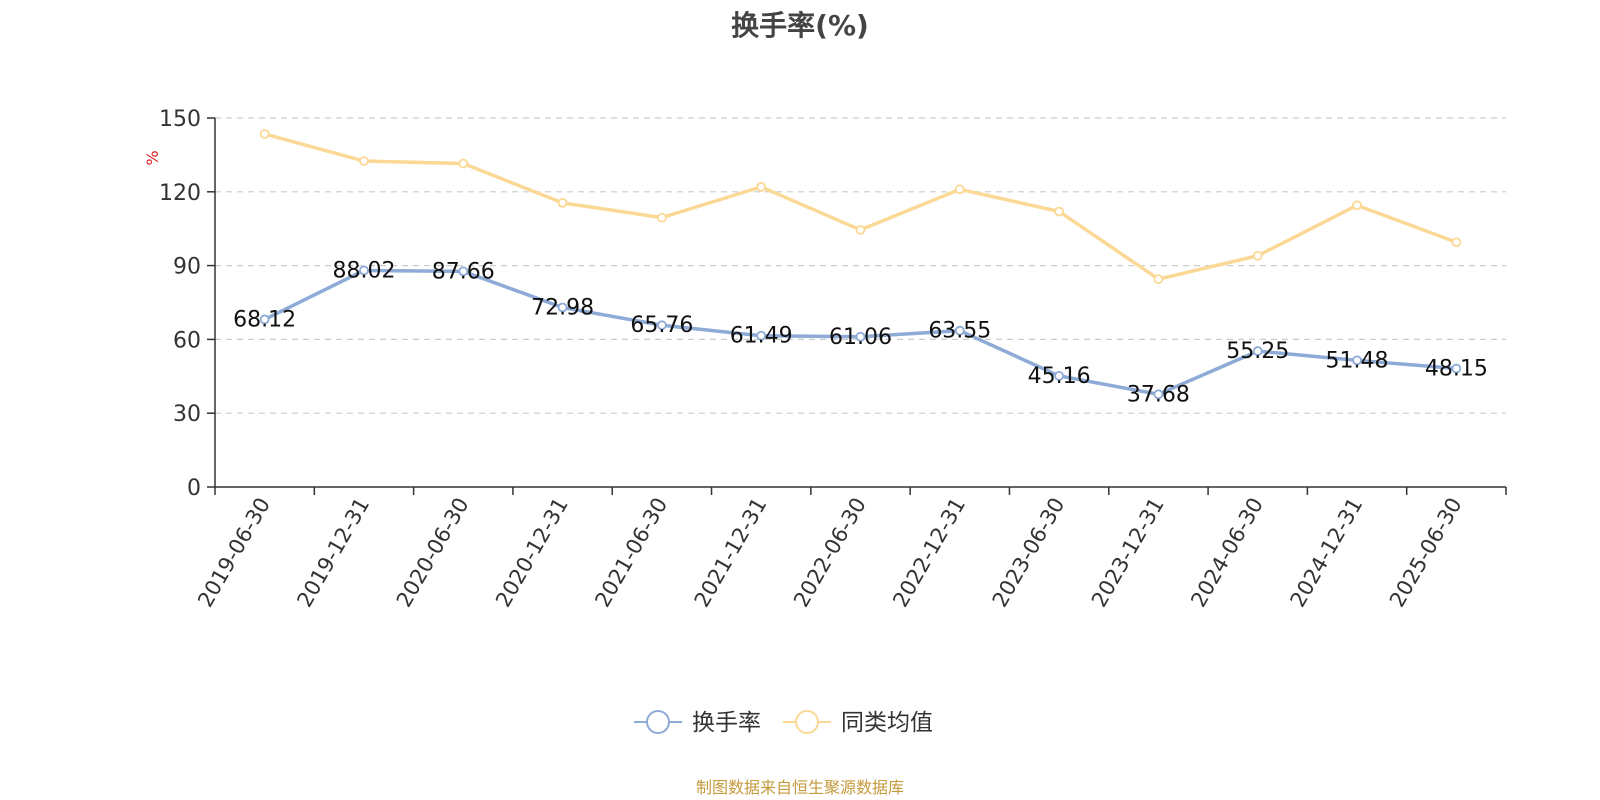 This screenshot has height=800, width=1600. I want to click on data-label: 51.48, so click(1357, 360).